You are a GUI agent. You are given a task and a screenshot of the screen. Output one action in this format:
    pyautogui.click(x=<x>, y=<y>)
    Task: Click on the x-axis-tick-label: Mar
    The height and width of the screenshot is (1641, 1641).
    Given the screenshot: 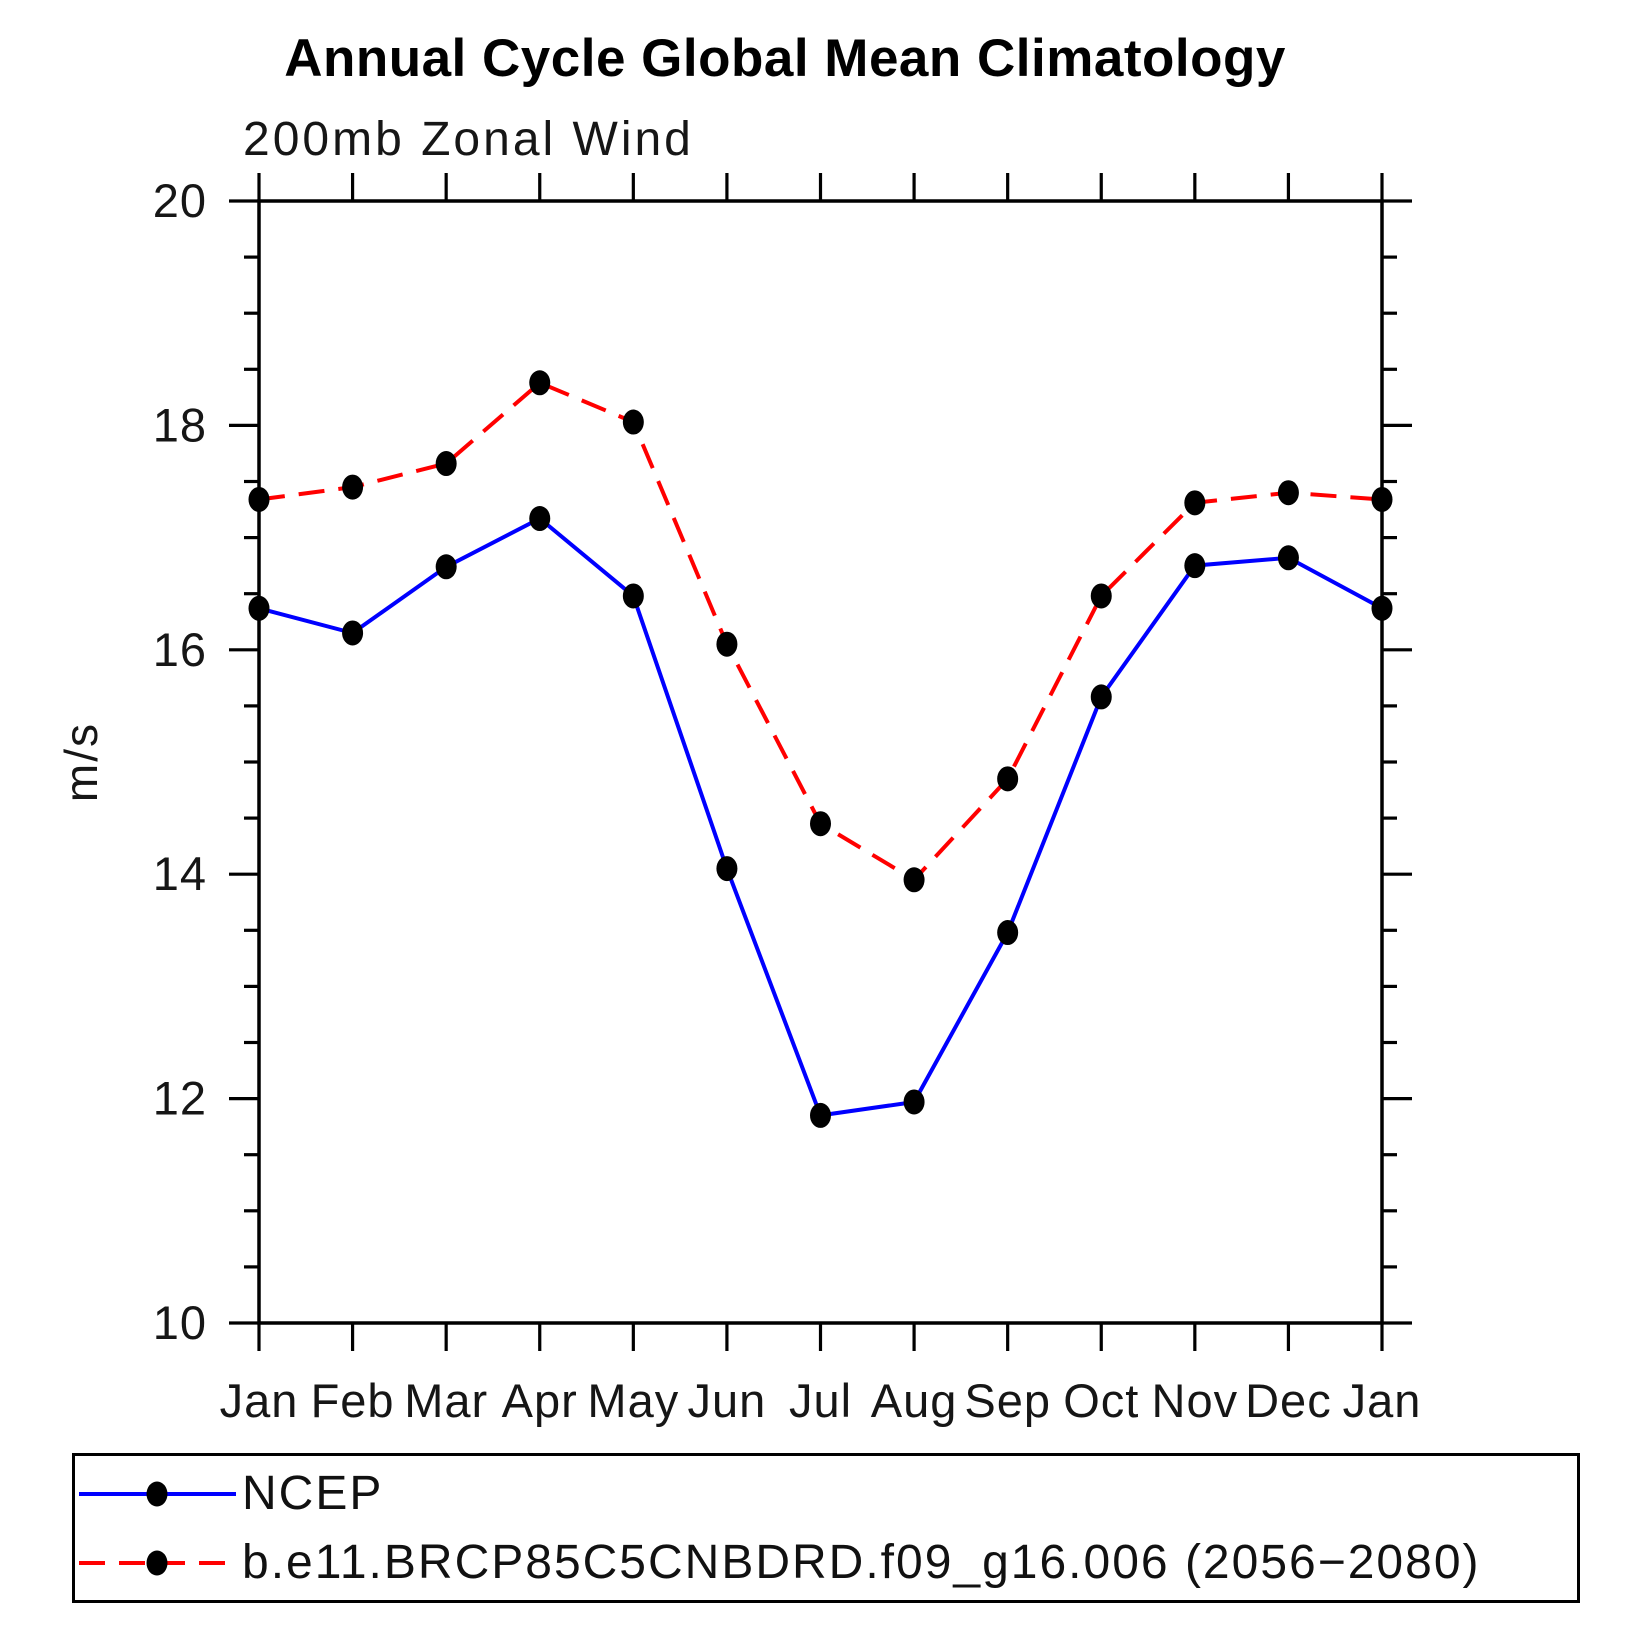 What is the action you would take?
    pyautogui.click(x=446, y=1400)
    